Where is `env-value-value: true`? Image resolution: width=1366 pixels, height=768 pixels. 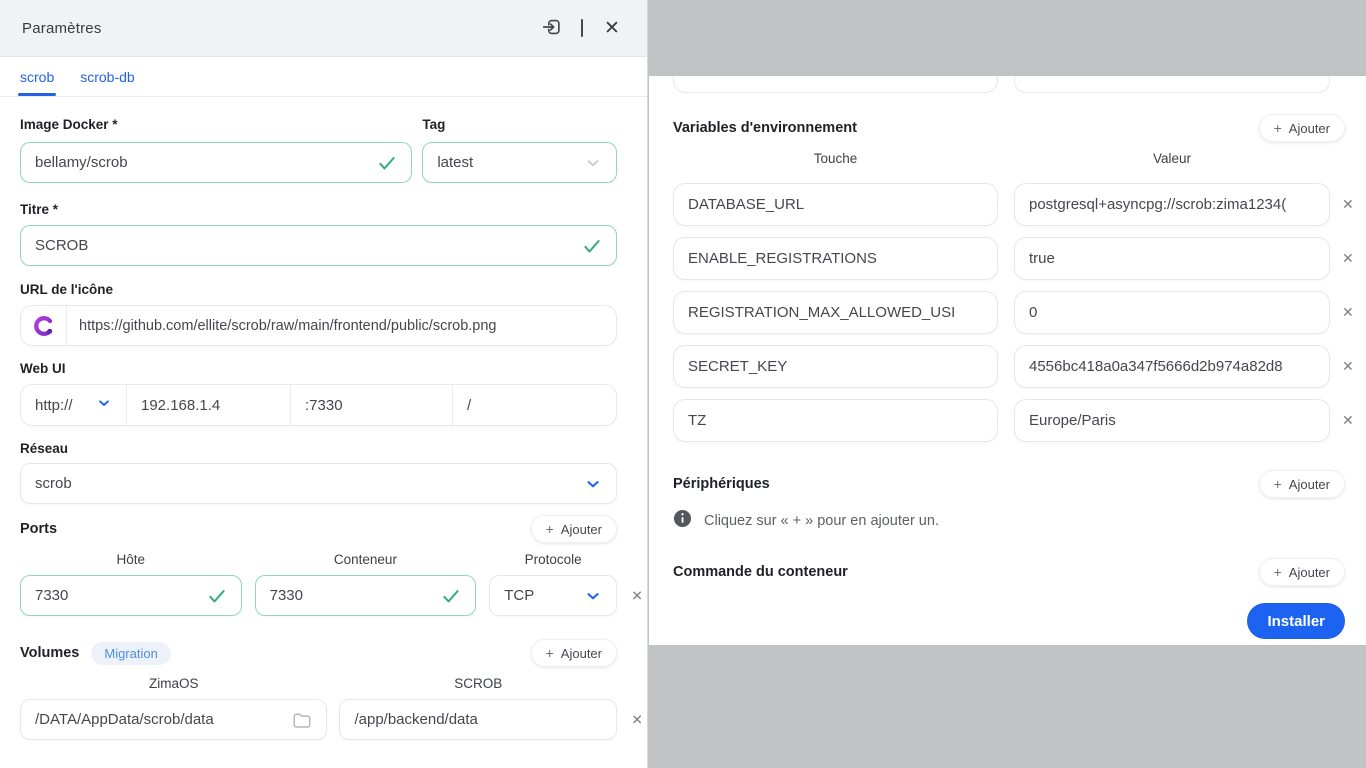 env-value-value: true is located at coordinates (1042, 258).